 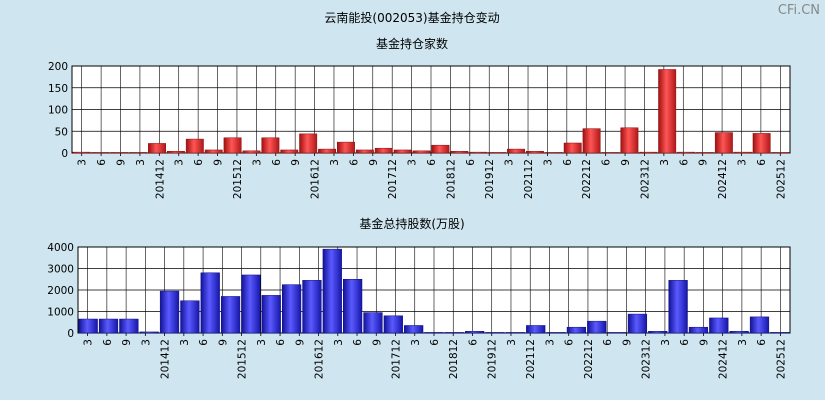 What do you see at coordinates (412, 43) in the screenshot?
I see `chart-fund-count-title: 基金持仓家数` at bounding box center [412, 43].